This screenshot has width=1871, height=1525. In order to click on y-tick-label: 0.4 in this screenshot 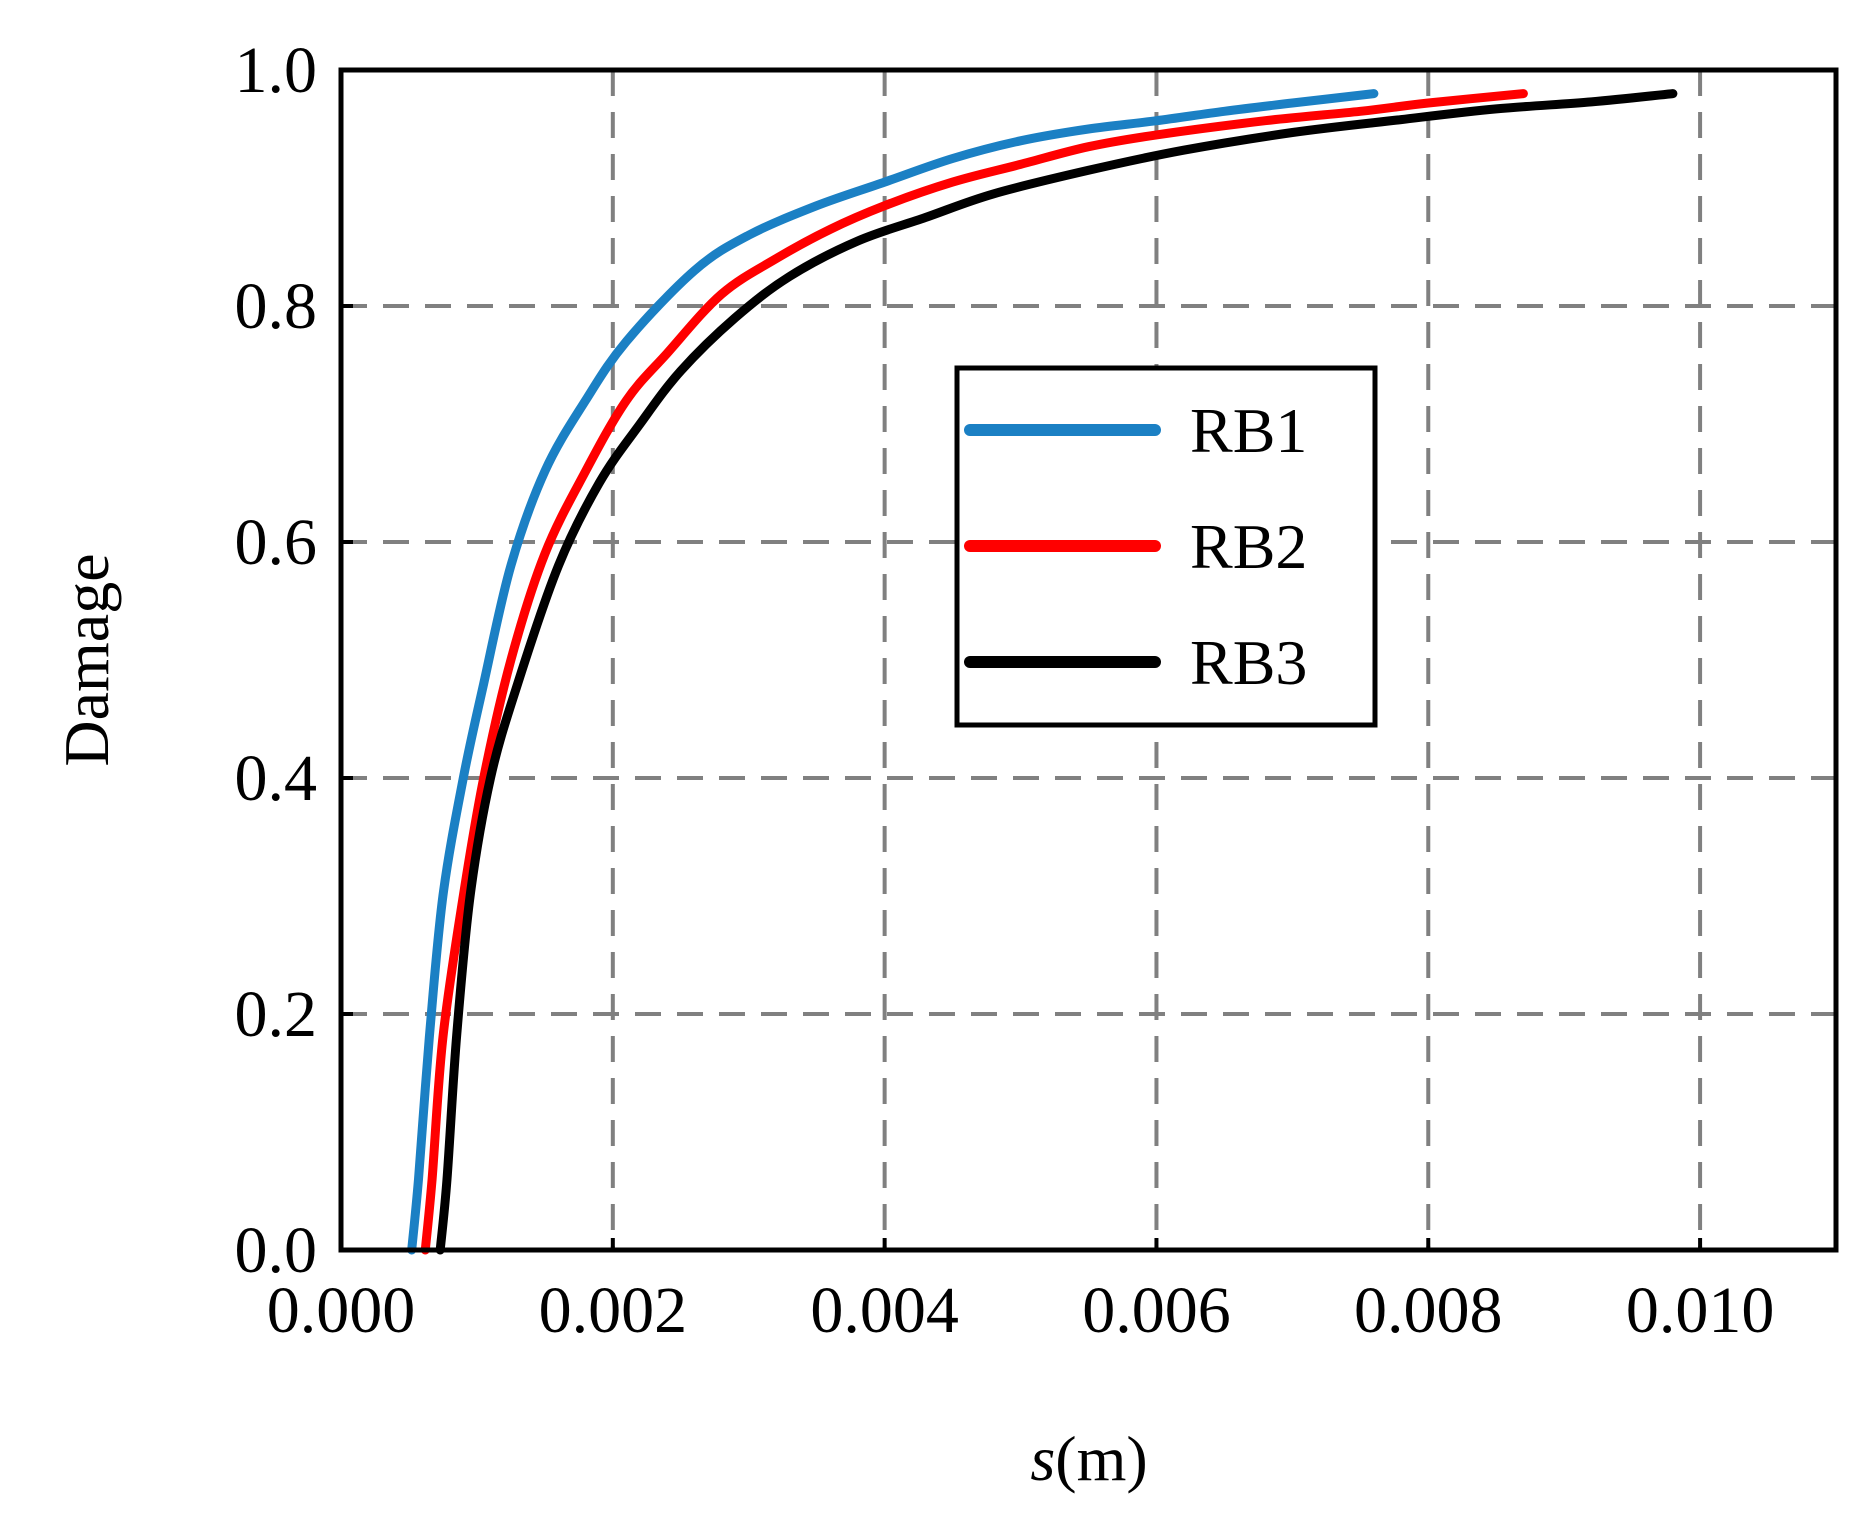, I will do `click(276, 778)`.